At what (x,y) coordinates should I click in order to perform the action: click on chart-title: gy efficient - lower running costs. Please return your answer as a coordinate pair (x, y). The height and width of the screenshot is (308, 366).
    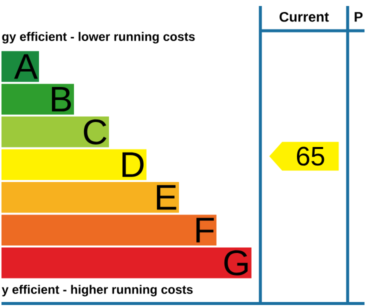
    Looking at the image, I should click on (98, 38).